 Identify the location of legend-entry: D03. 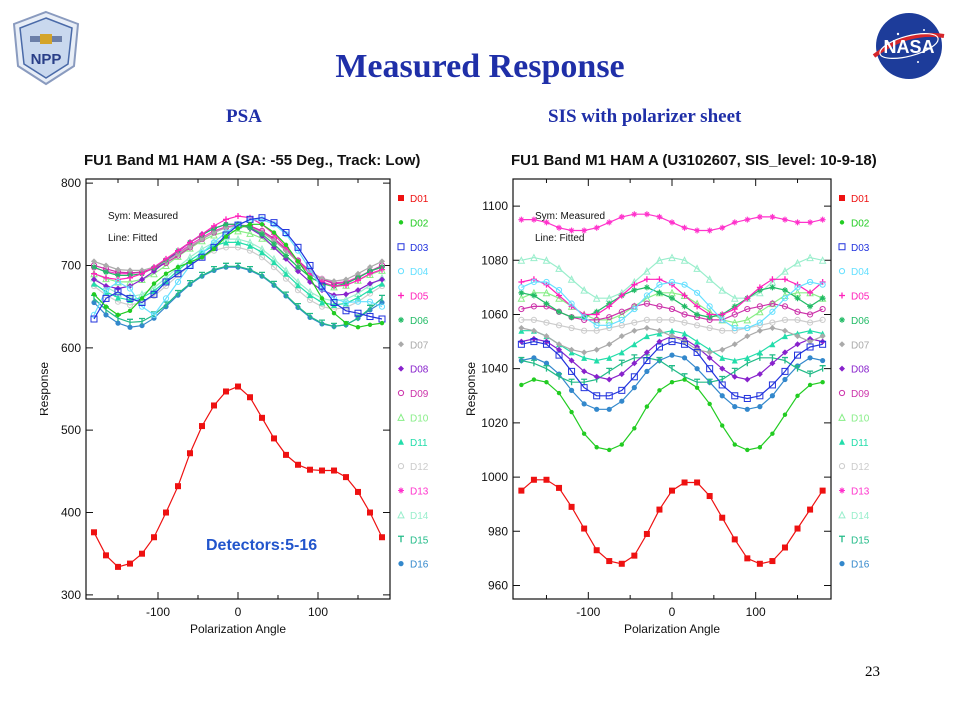
(854, 248).